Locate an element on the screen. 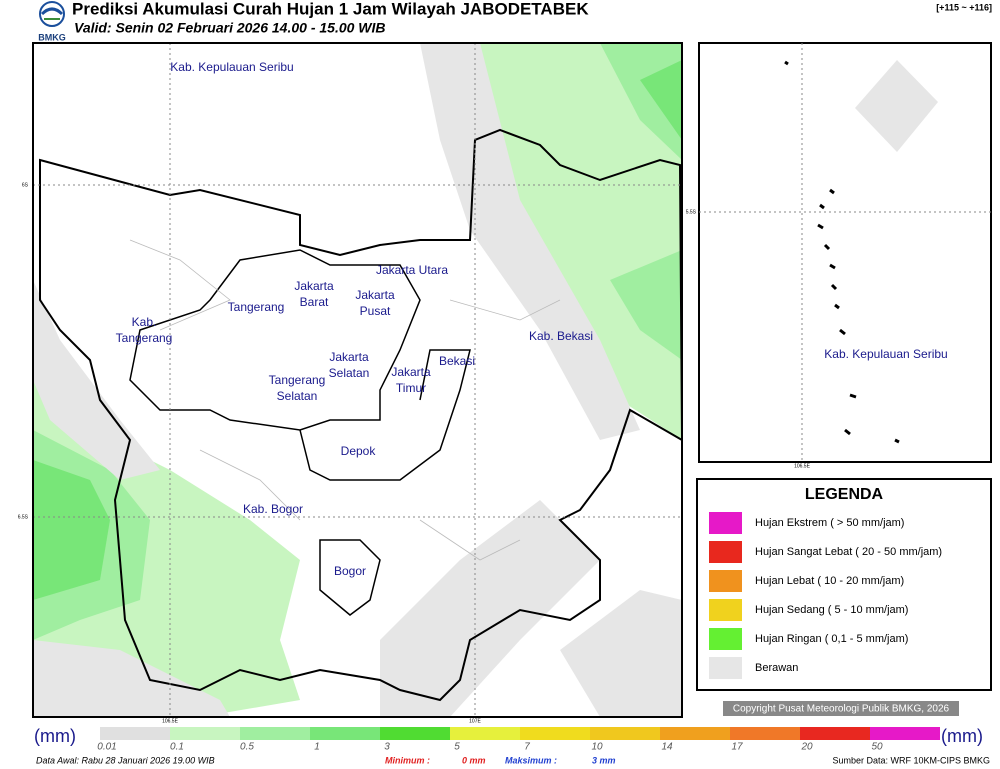 The width and height of the screenshot is (1000, 769). max-label: Maksimum : is located at coordinates (531, 760).